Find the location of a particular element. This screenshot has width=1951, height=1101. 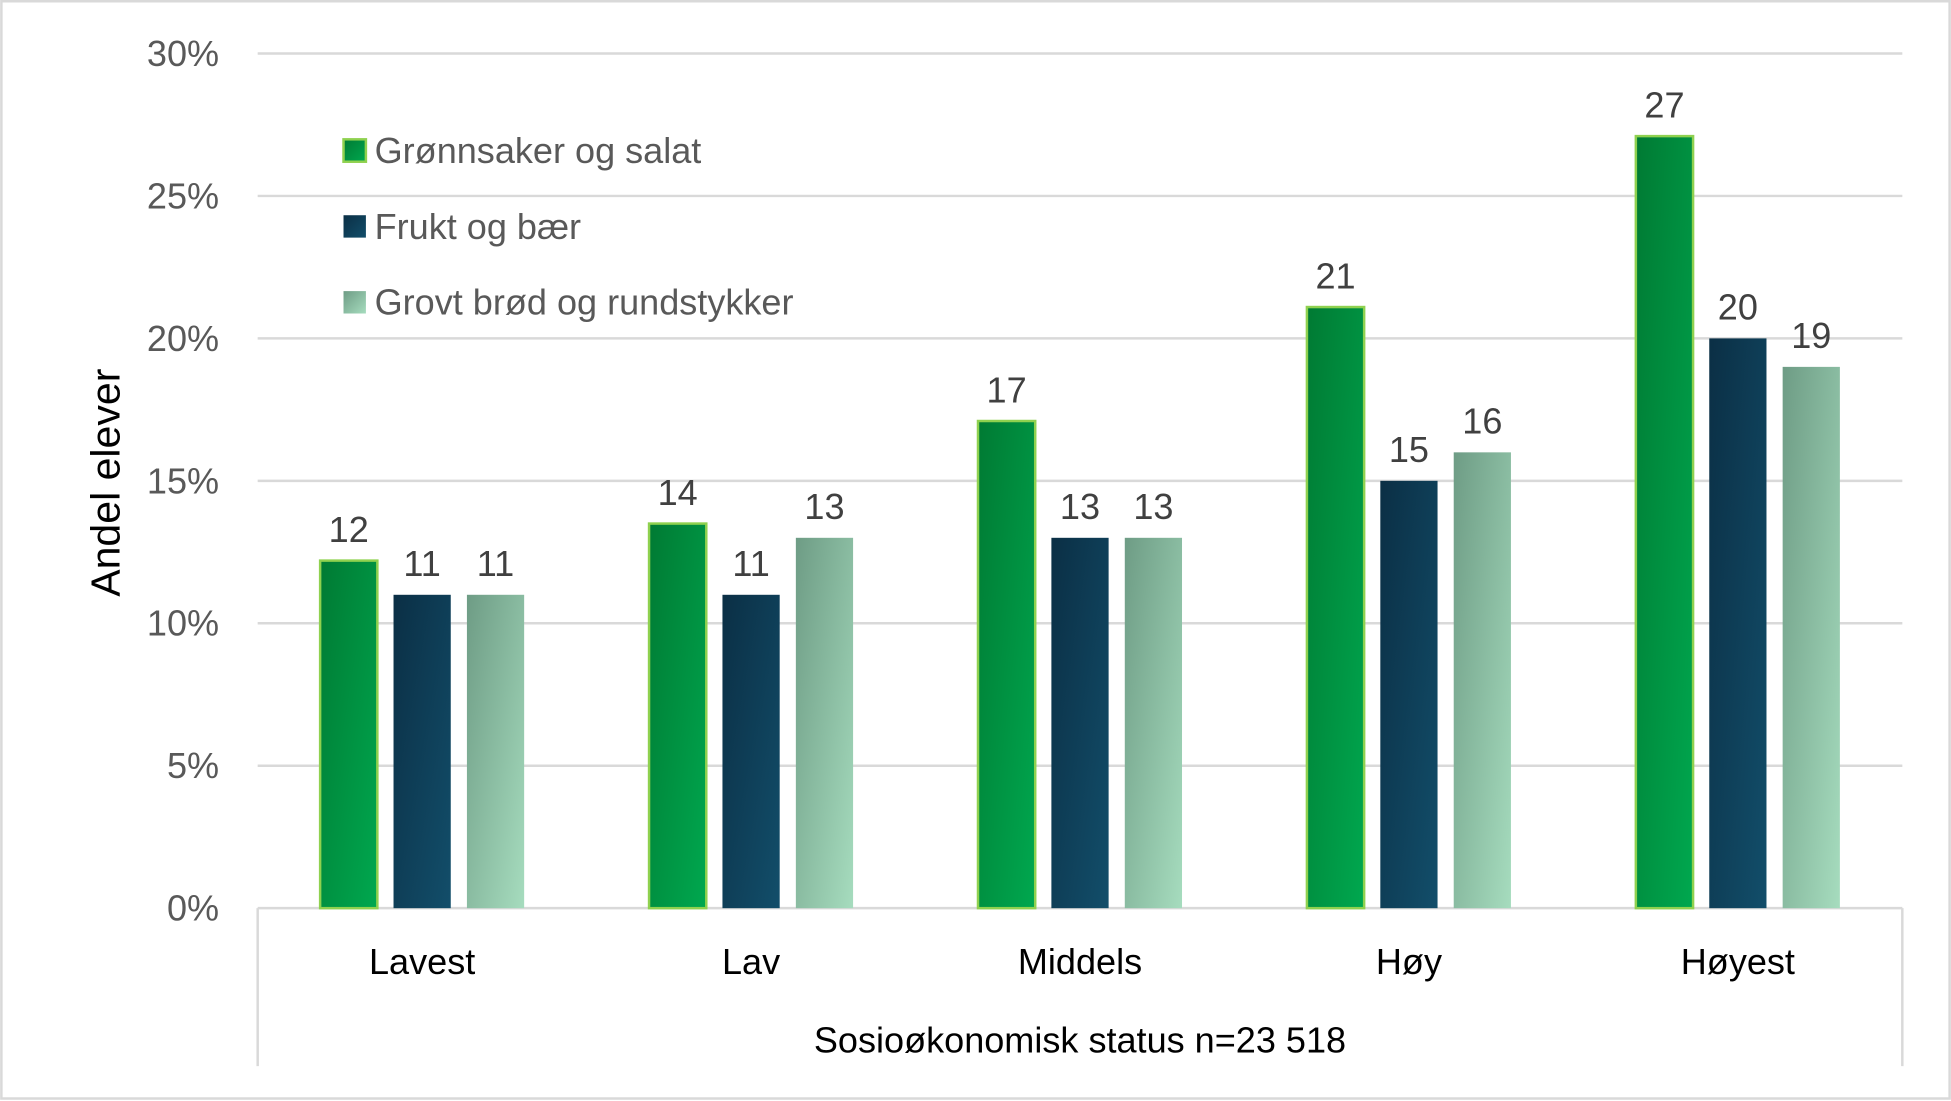

x-tick-label: Høyest is located at coordinates (1738, 961).